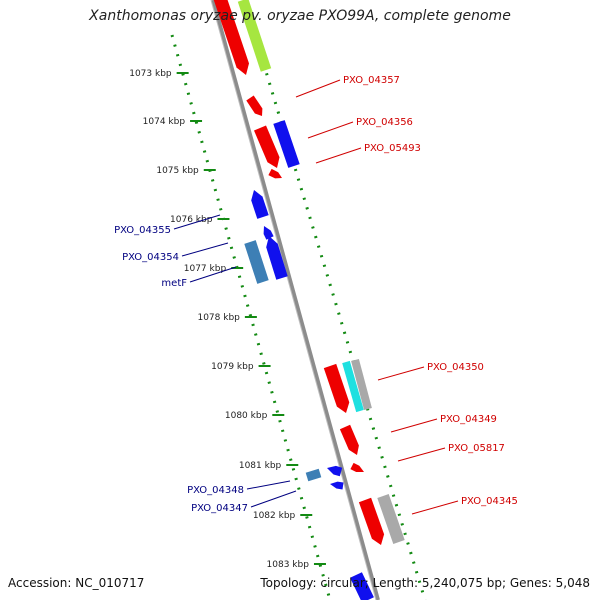  What do you see at coordinates (455, 367) in the screenshot?
I see `gene-label-forward: PXO_04350` at bounding box center [455, 367].